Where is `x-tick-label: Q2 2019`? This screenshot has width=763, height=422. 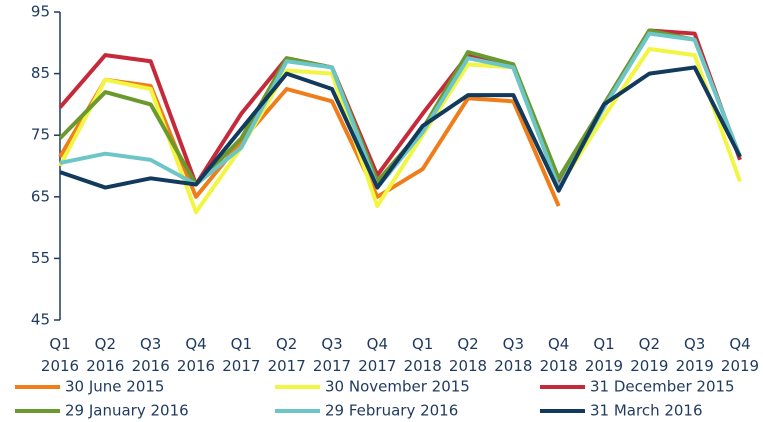 x-tick-label: Q2 2019 is located at coordinates (649, 355).